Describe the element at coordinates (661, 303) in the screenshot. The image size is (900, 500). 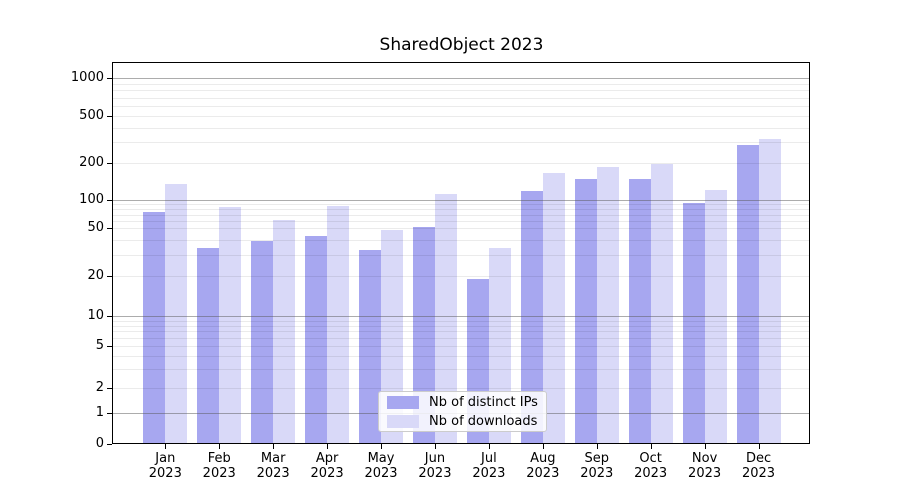
I see `bar-downloads-oct` at that location.